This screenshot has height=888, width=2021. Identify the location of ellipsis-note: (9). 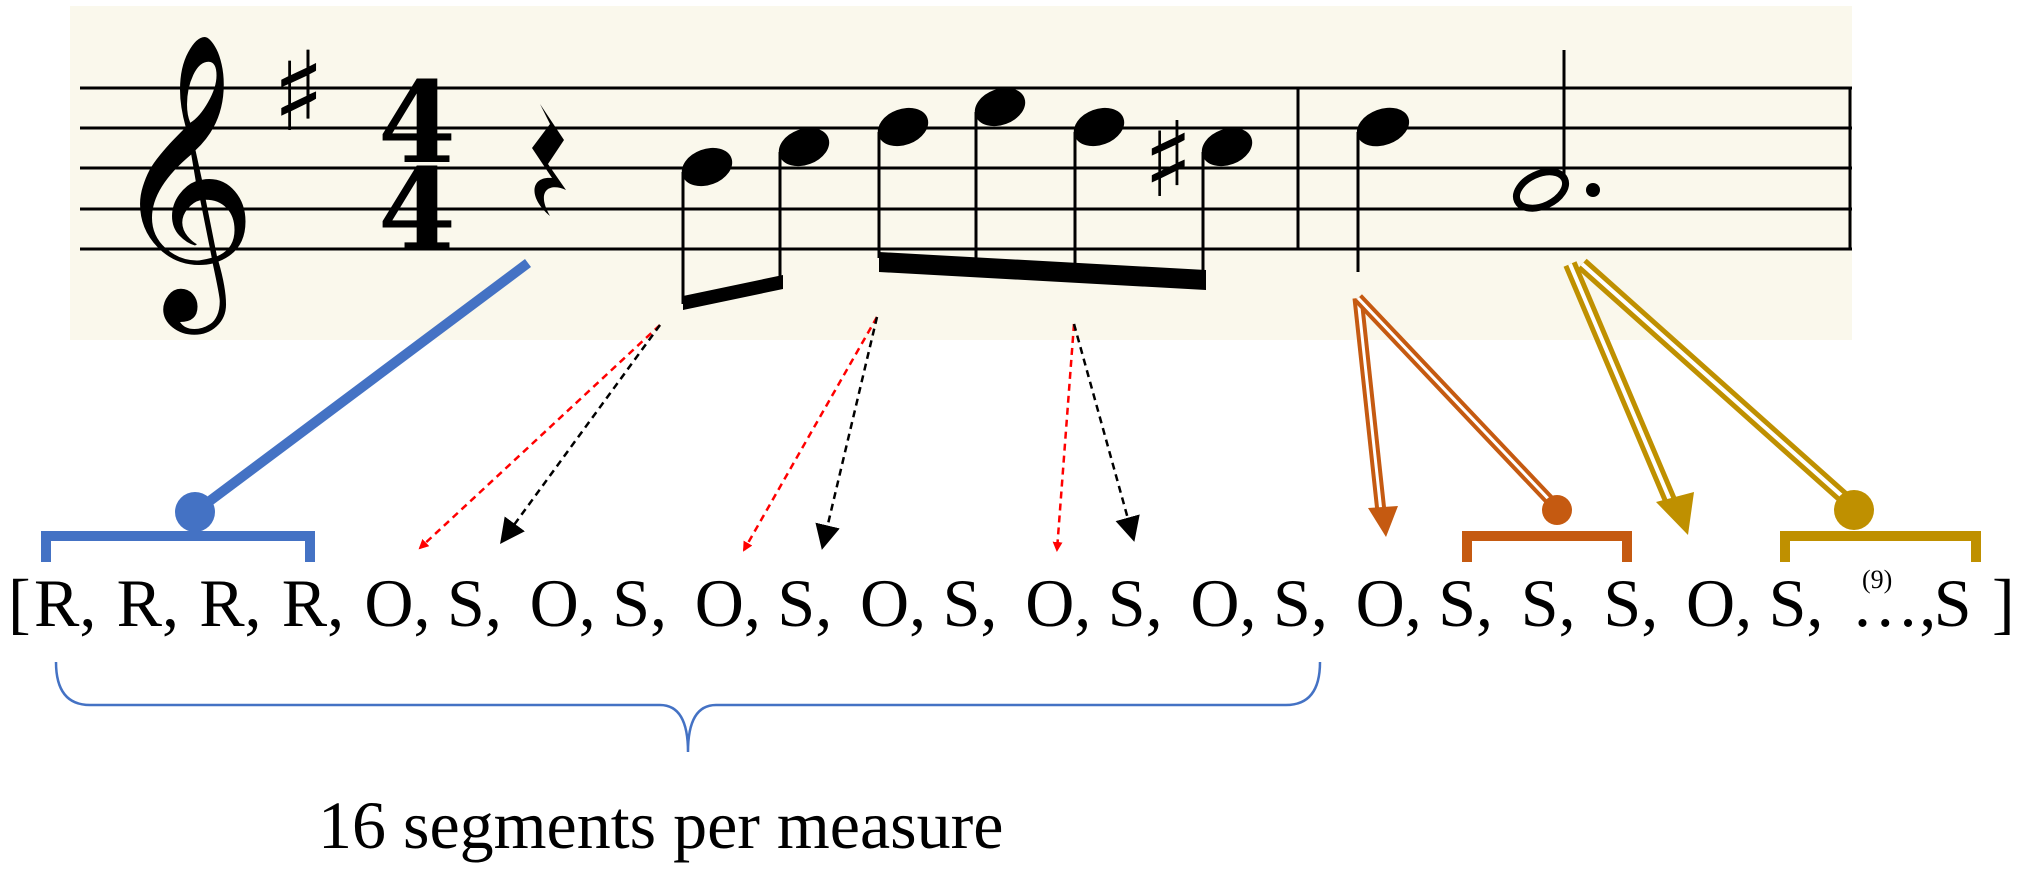
(1877, 579).